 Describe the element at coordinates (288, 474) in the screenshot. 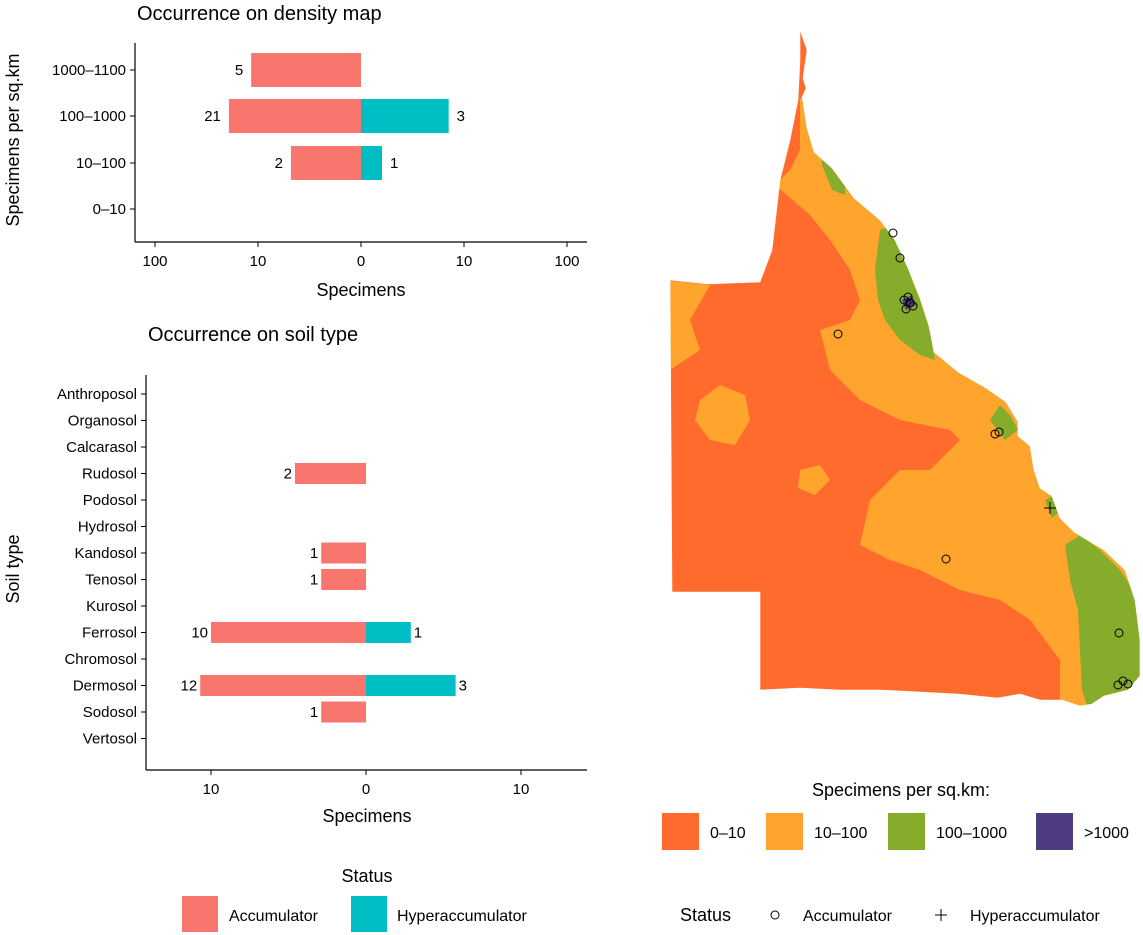

I see `soil-value-label-accumulator: 2` at that location.